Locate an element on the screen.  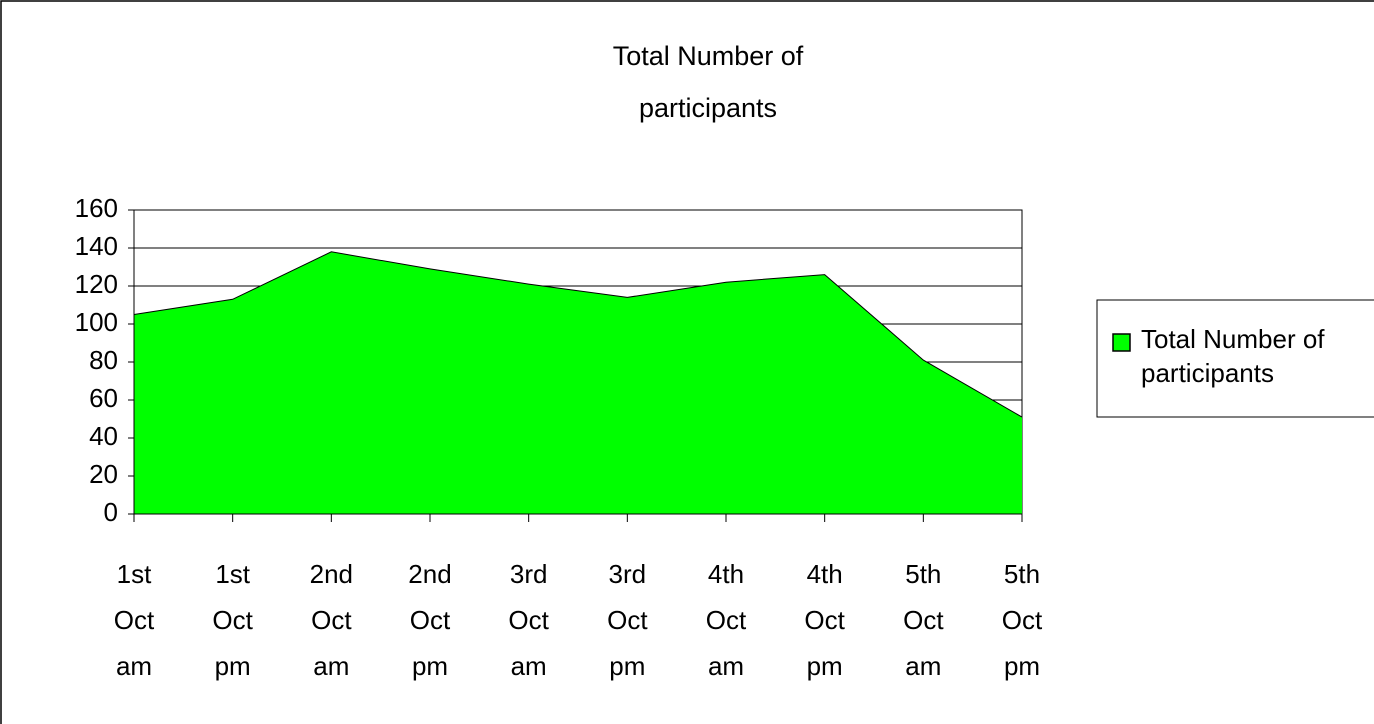
y-tick-label: 80 is located at coordinates (103, 360).